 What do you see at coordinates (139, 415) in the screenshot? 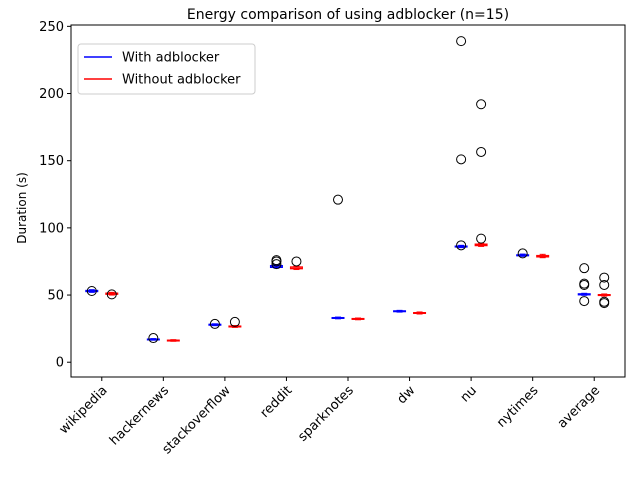
I see `x-tick-label-hackernews: hackernews` at bounding box center [139, 415].